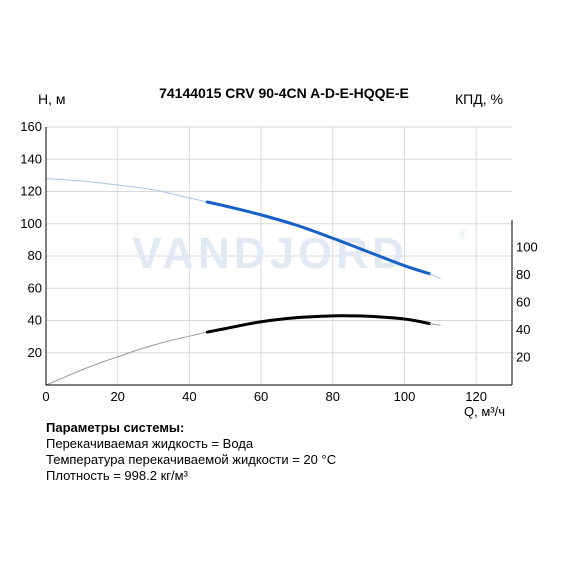 The image size is (570, 570). I want to click on y-right-tick-label: 80, so click(523, 274).